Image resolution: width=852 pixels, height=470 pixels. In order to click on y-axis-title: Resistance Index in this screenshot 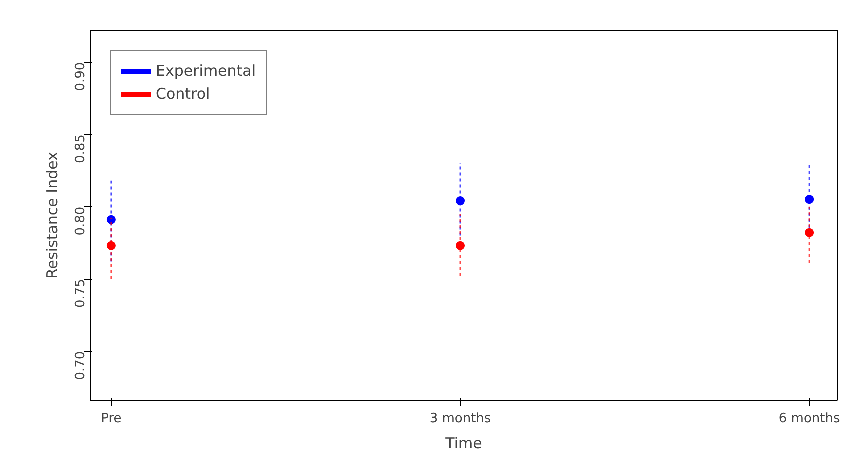, I will do `click(53, 215)`.